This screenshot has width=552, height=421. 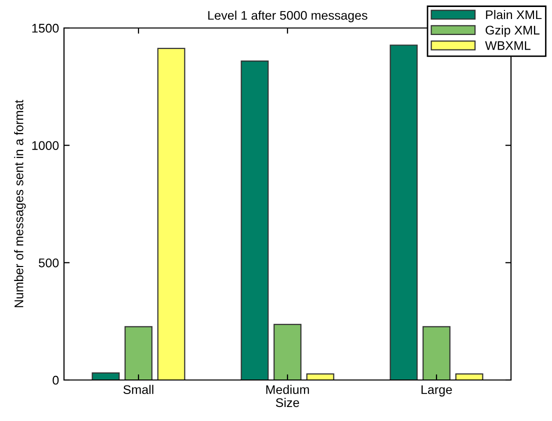 What do you see at coordinates (45, 28) in the screenshot?
I see `y-tick-label: 1500` at bounding box center [45, 28].